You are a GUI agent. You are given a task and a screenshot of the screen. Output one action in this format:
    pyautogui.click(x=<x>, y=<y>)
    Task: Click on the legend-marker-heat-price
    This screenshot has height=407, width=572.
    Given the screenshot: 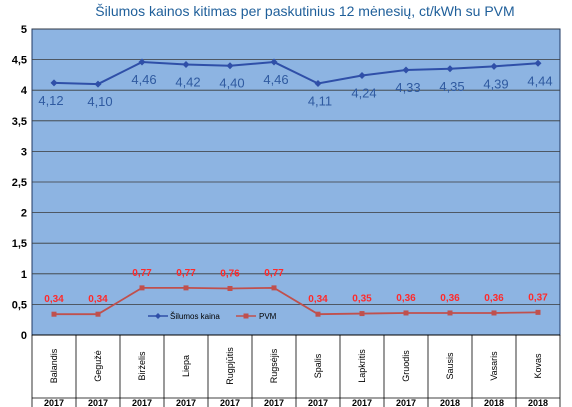 What is the action you would take?
    pyautogui.click(x=158, y=316)
    